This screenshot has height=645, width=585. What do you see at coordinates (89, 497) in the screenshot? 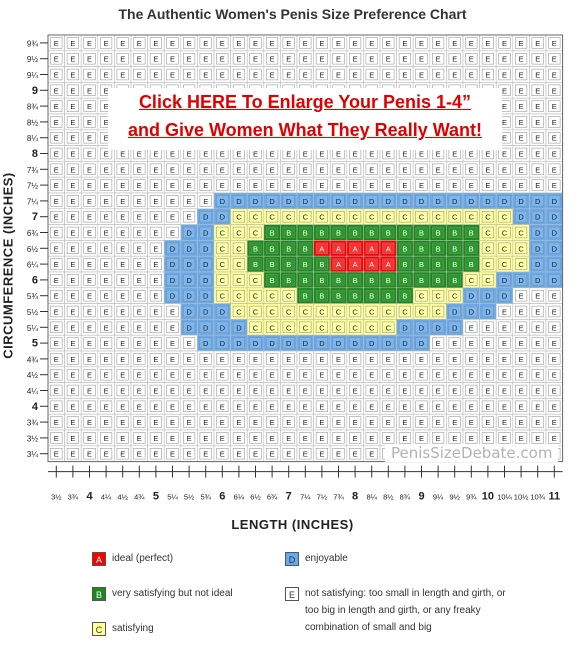
I see `x-tick-label: 4` at bounding box center [89, 497].